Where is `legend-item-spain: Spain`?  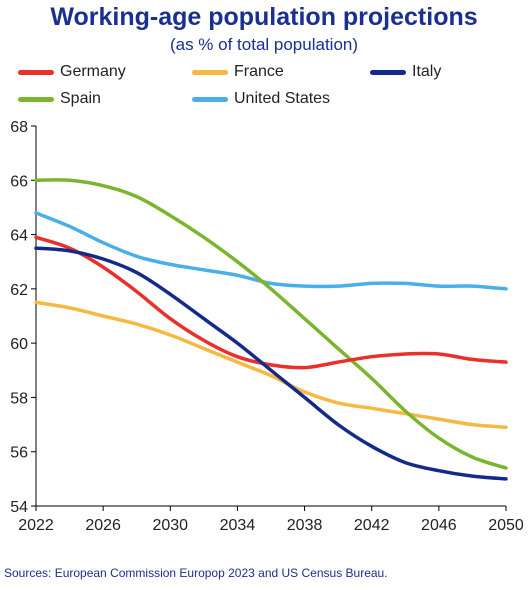 legend-item-spain: Spain is located at coordinates (59, 99).